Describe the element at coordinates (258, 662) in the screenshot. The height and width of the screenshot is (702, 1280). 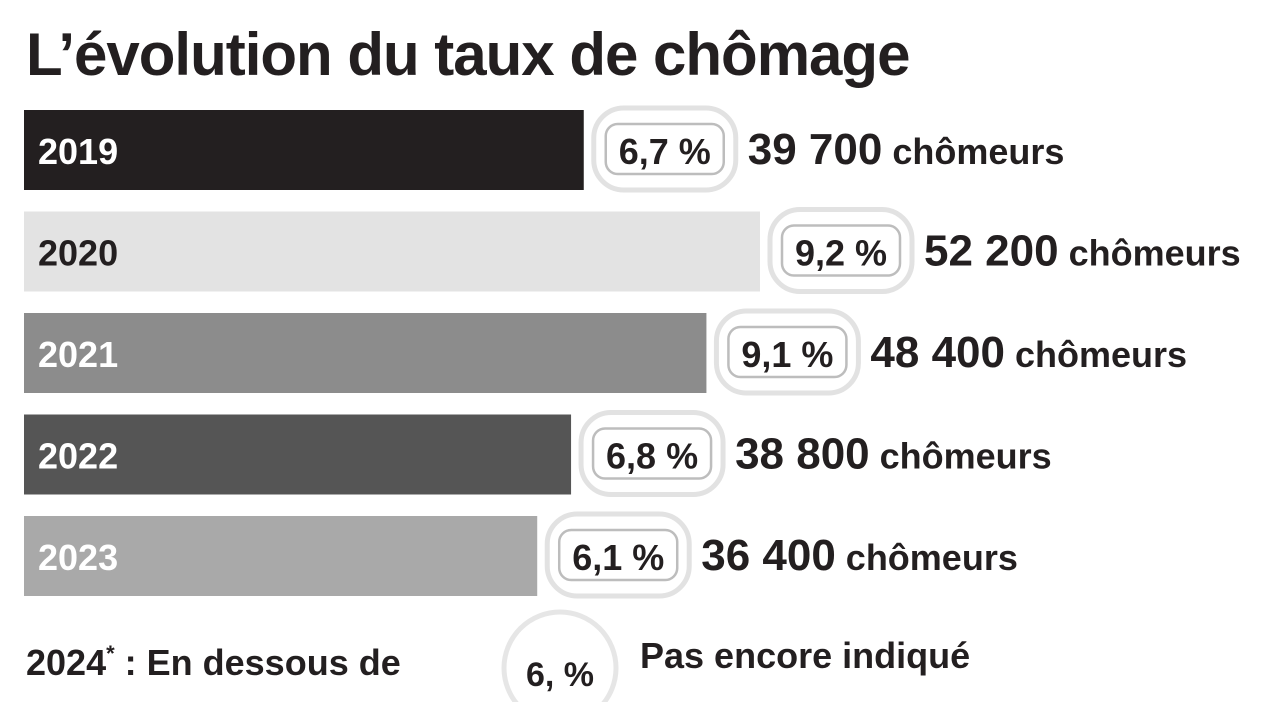
I see `footnote-label: : En dessous de` at that location.